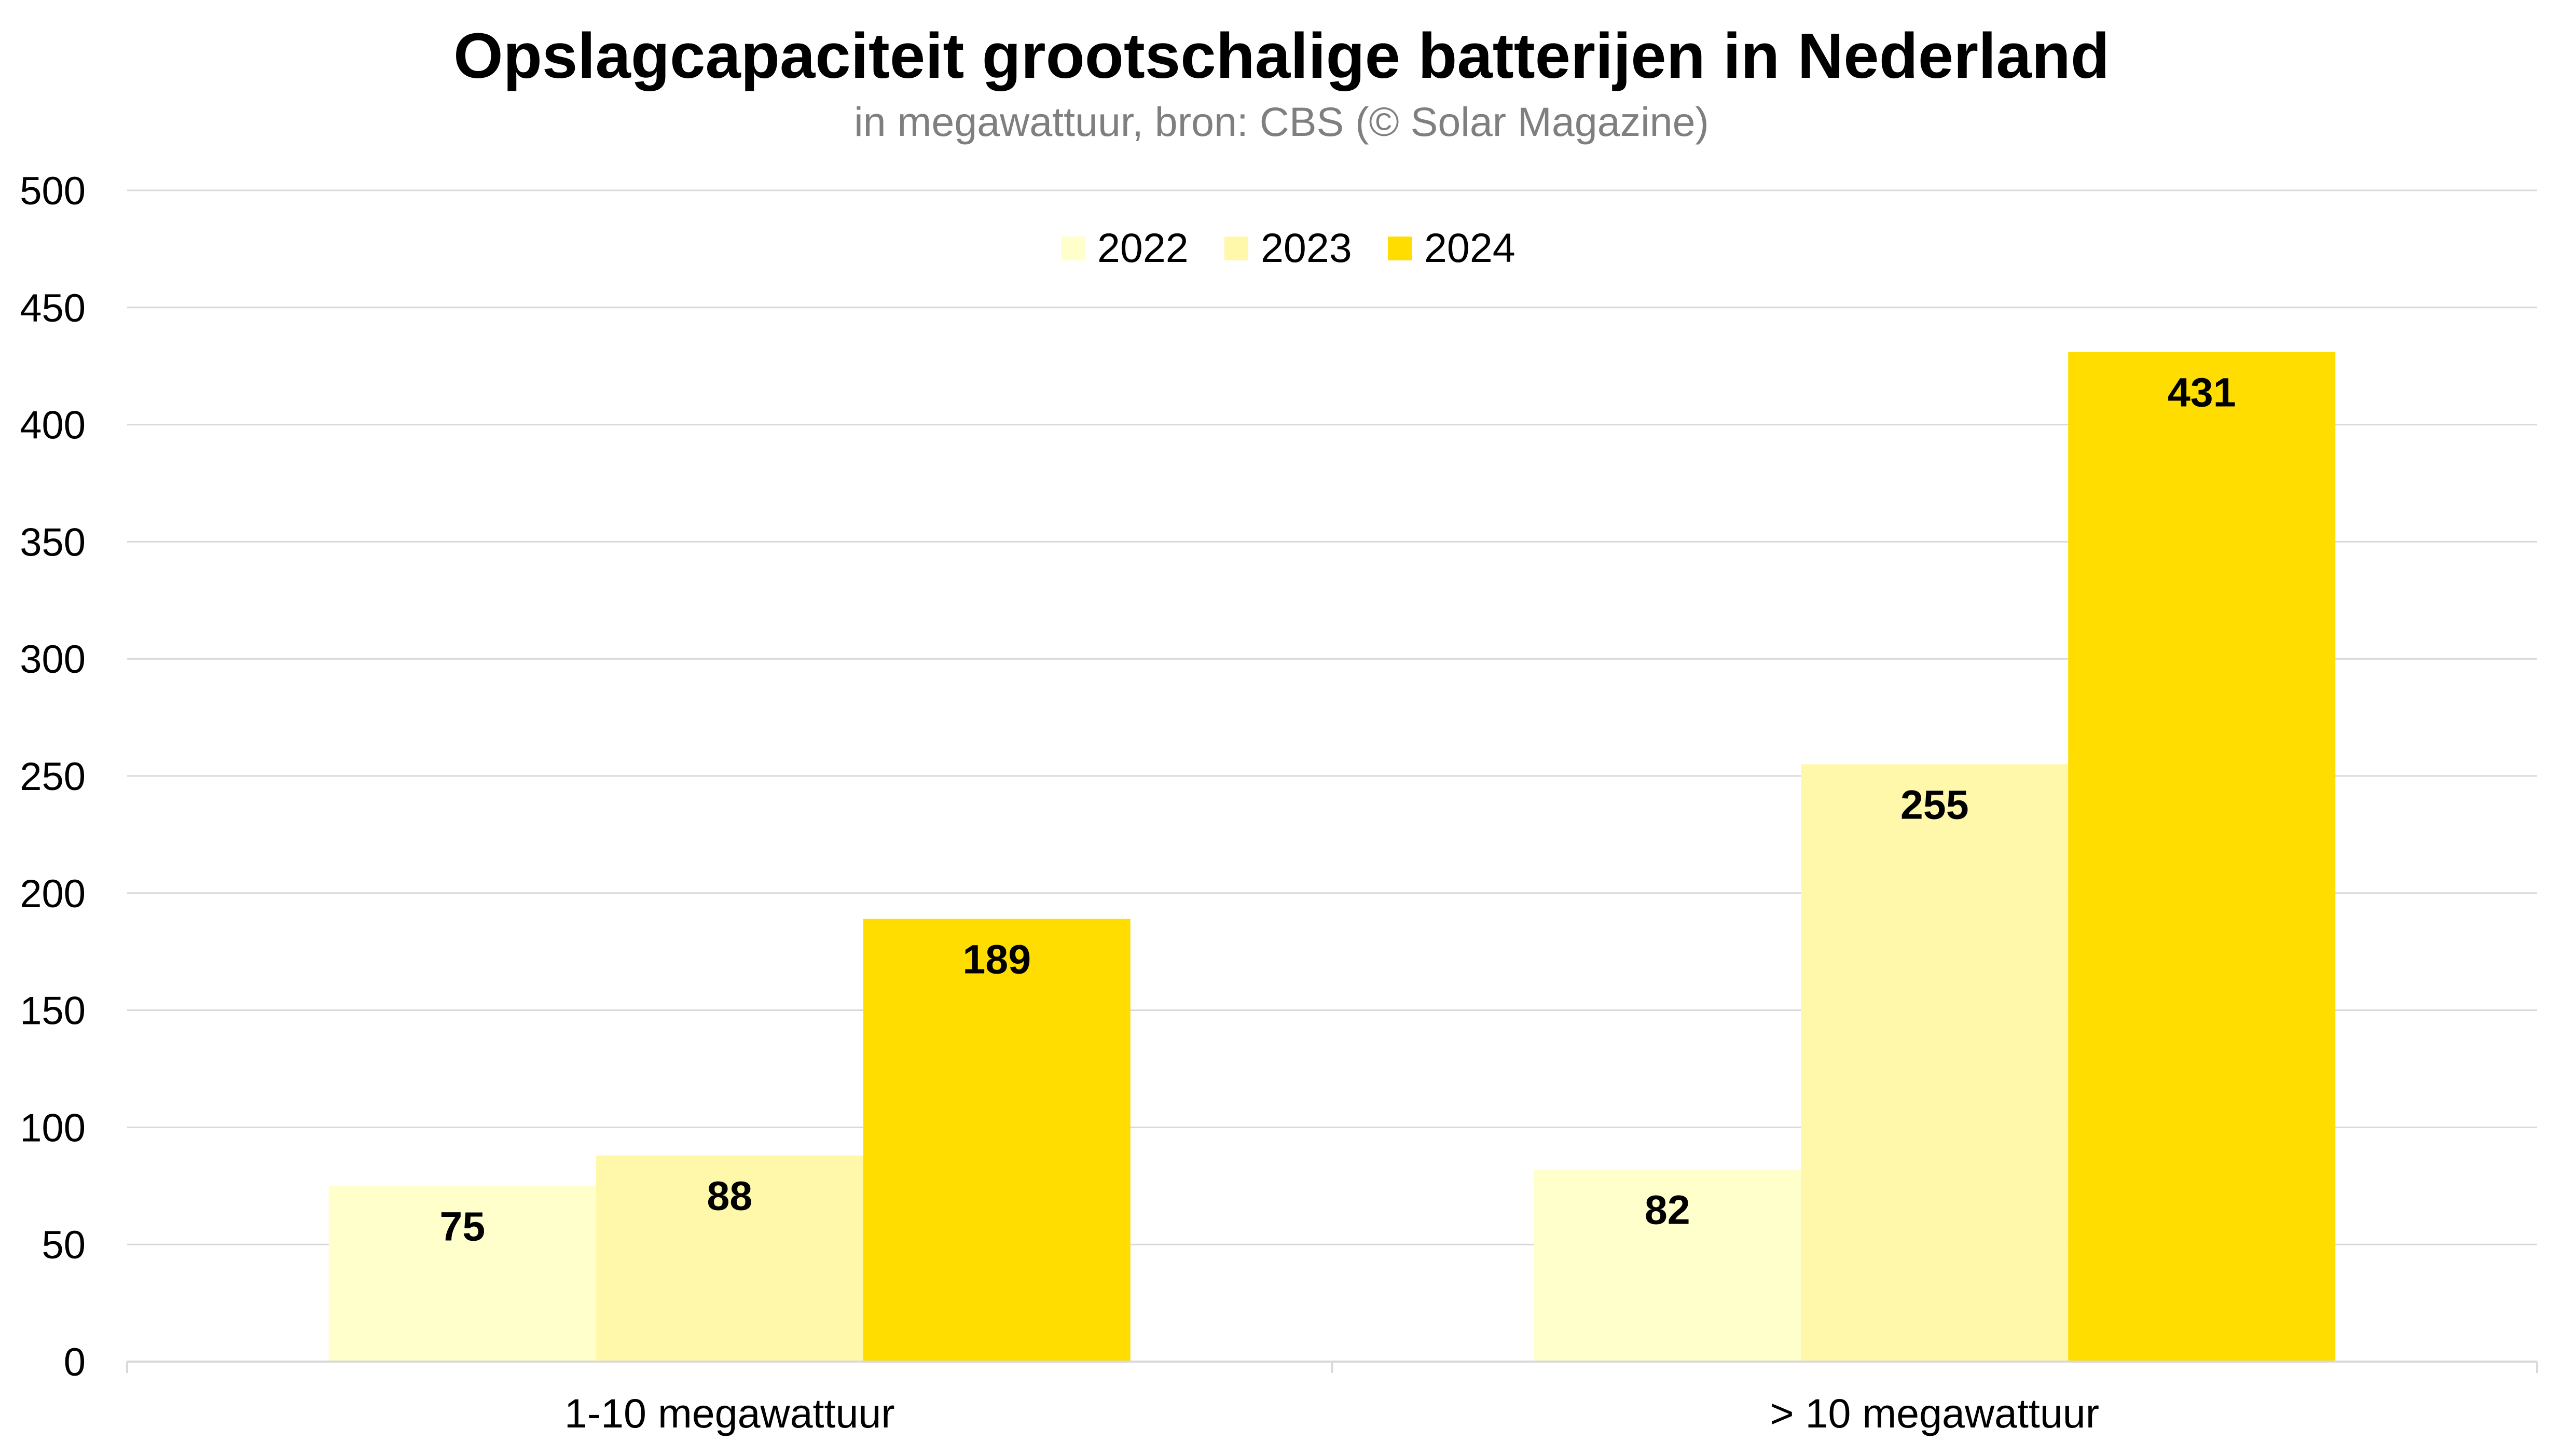  What do you see at coordinates (53, 426) in the screenshot?
I see `y-tick-label: 400` at bounding box center [53, 426].